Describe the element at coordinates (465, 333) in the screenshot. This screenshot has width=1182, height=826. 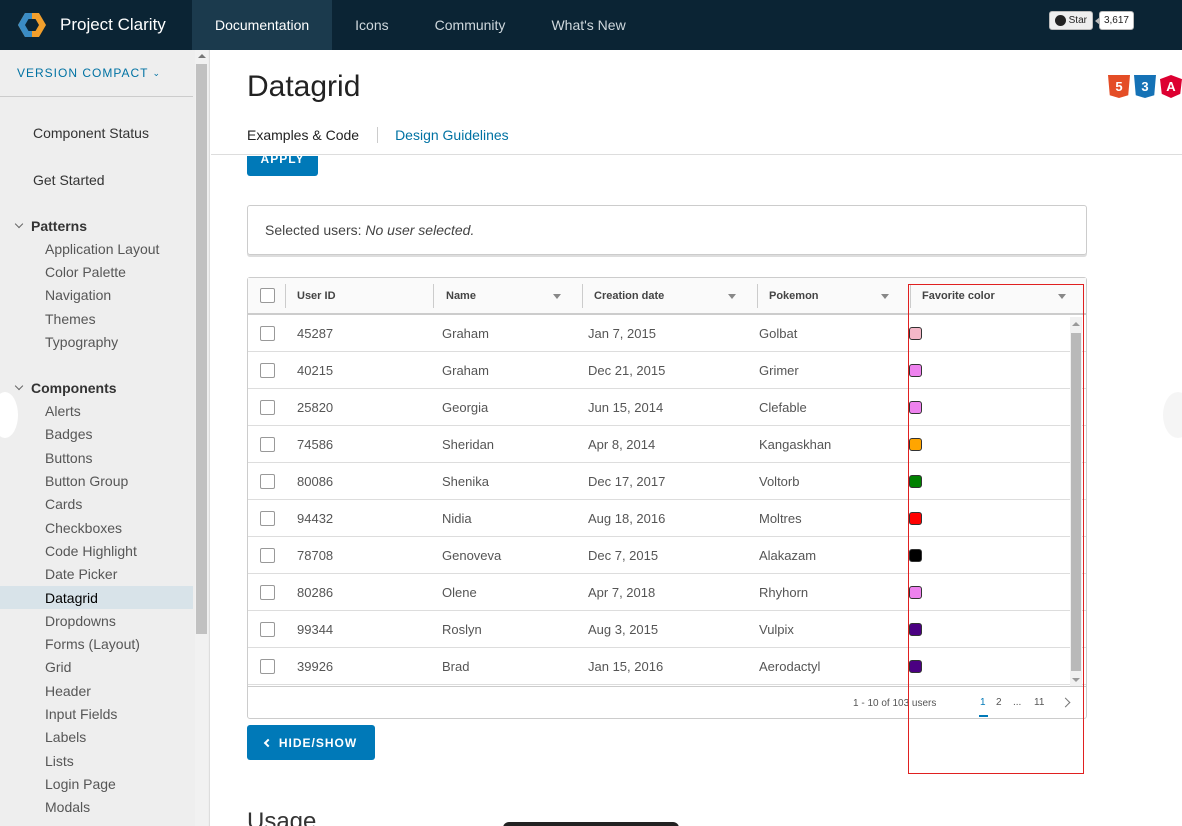
I see `cell-name: Graham` at that location.